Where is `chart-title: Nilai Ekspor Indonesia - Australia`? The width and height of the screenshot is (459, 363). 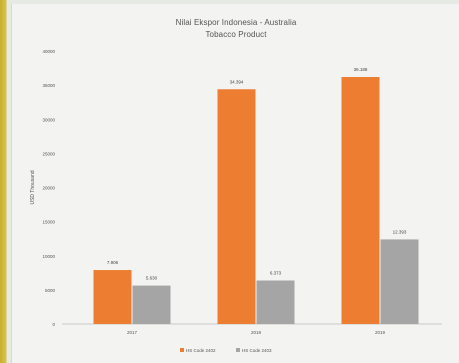
chart-title: Nilai Ekspor Indonesia - Australia is located at coordinates (236, 22).